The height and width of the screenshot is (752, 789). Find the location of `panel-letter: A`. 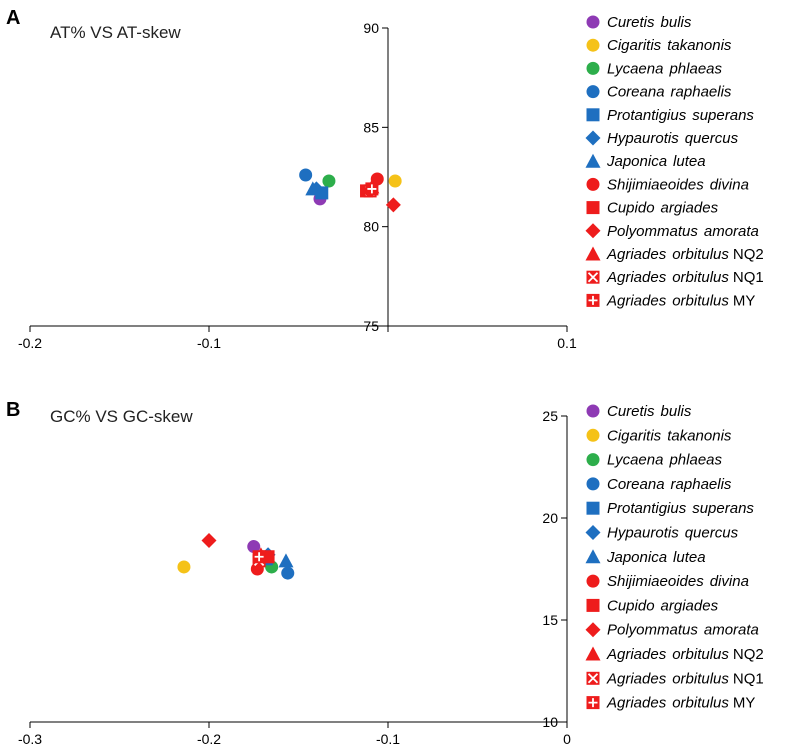

panel-letter: A is located at coordinates (13, 18).